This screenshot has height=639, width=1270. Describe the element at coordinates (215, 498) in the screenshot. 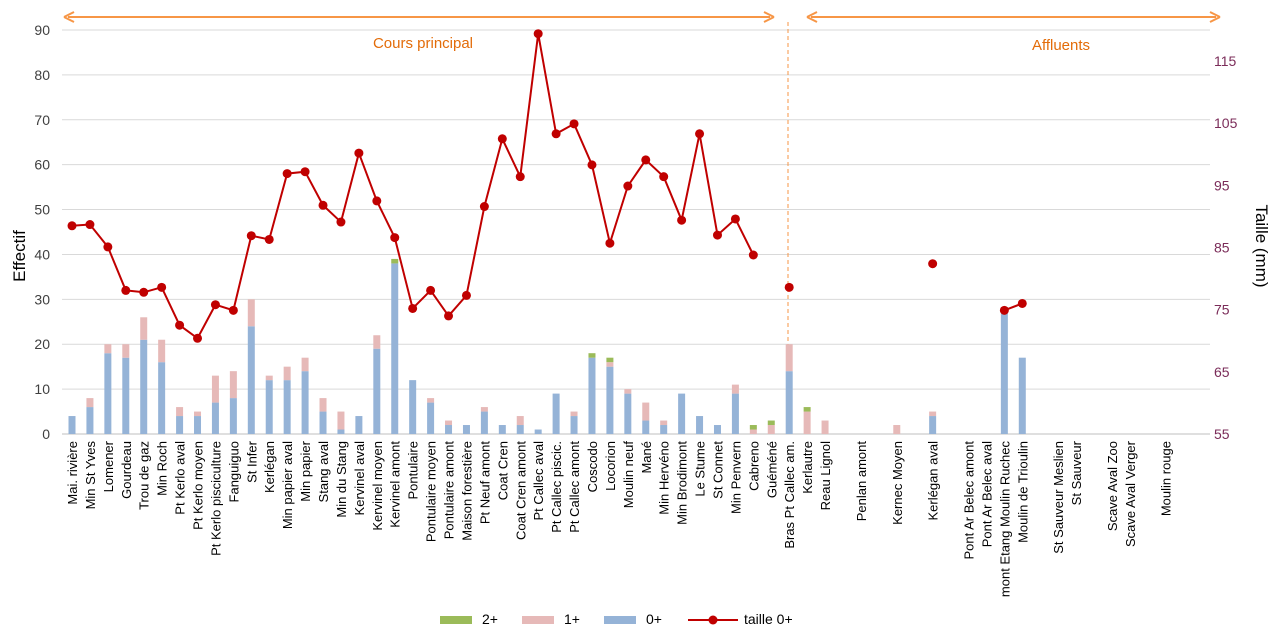

I see `x-tick-label: Pt Kerlo pisciculture` at that location.